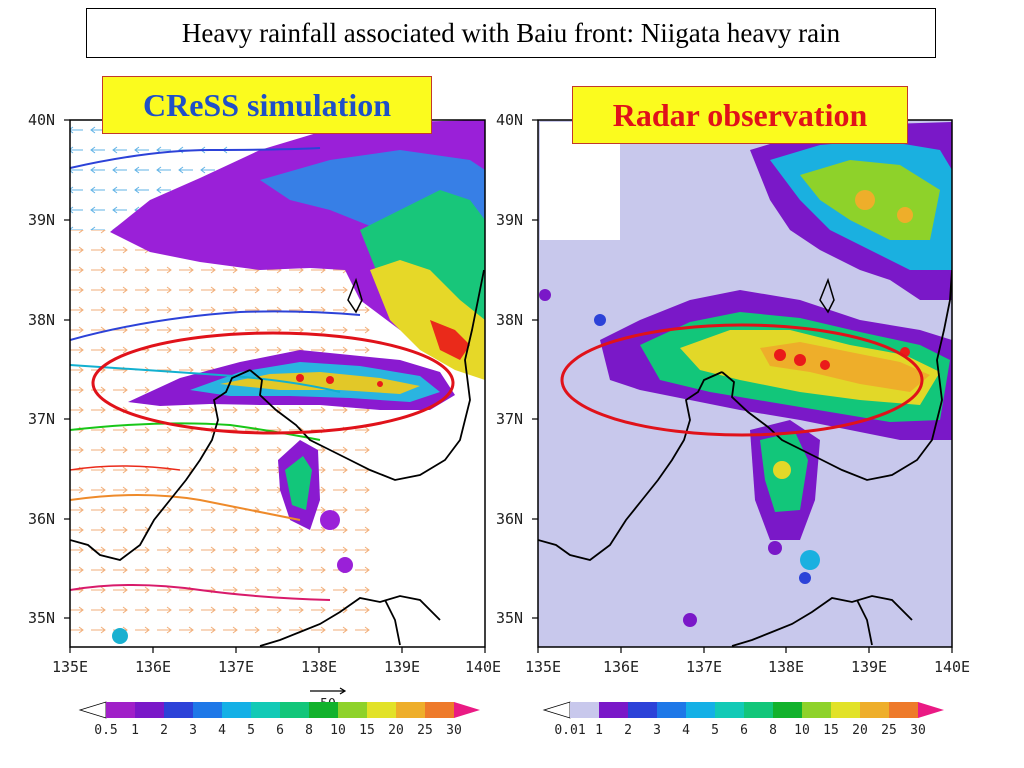 Image resolution: width=1024 pixels, height=768 pixels. I want to click on colorbar-left: 0.5 1 2 3 4 5 6 8 10 15 20 25 30, so click(279, 719).